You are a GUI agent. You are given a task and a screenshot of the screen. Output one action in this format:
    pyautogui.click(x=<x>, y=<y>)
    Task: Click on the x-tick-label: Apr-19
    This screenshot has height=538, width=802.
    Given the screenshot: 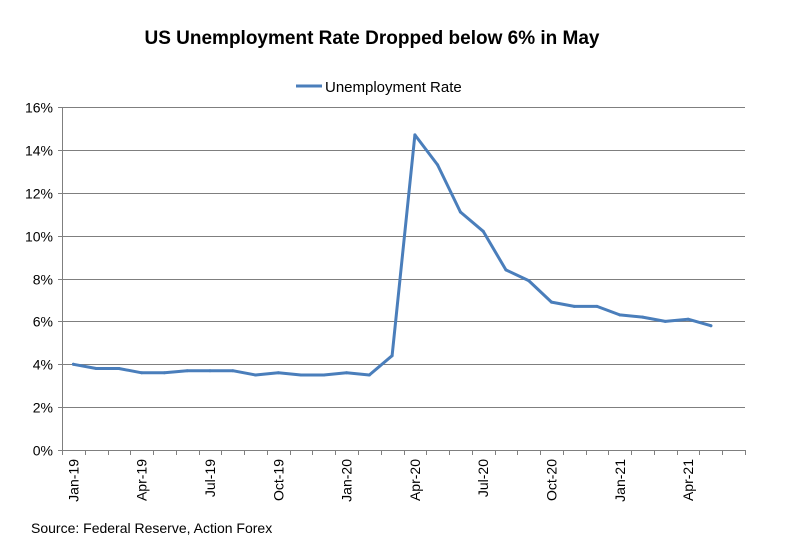 What is the action you would take?
    pyautogui.click(x=142, y=480)
    